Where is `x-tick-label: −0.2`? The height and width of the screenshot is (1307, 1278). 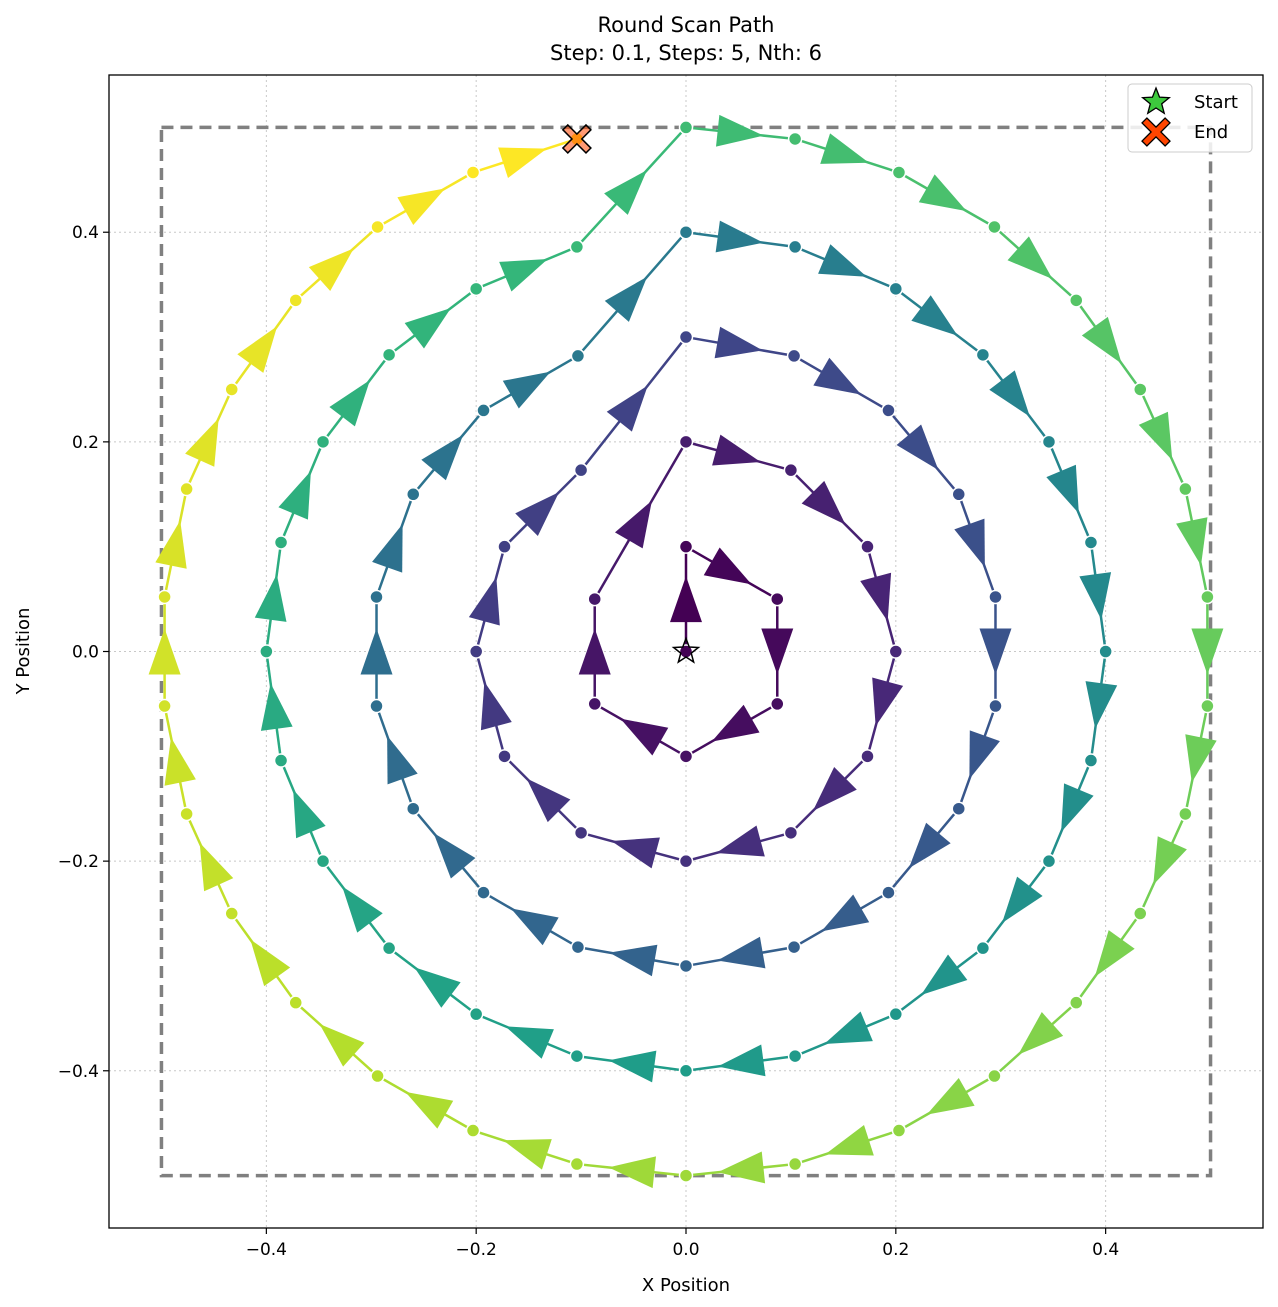
x-tick-label: −0.2 is located at coordinates (476, 1250).